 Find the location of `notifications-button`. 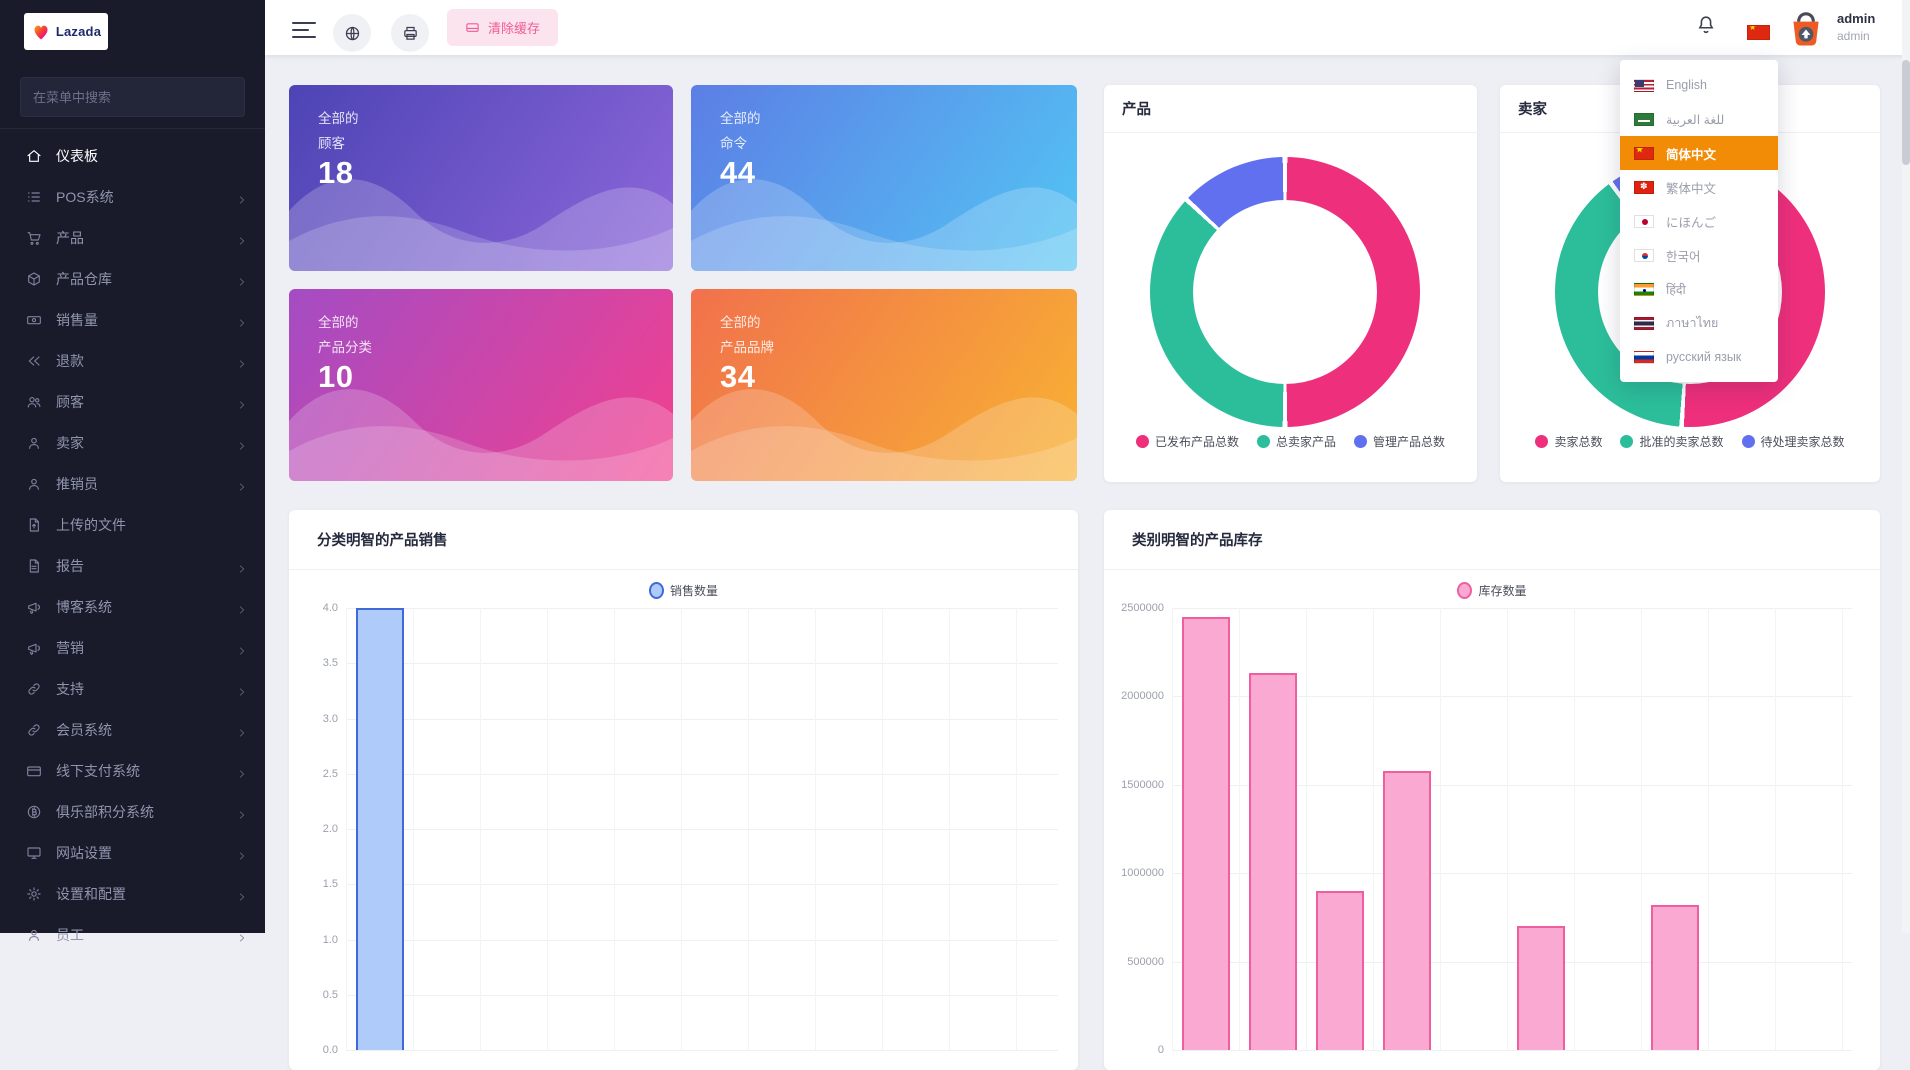

notifications-button is located at coordinates (1709, 28).